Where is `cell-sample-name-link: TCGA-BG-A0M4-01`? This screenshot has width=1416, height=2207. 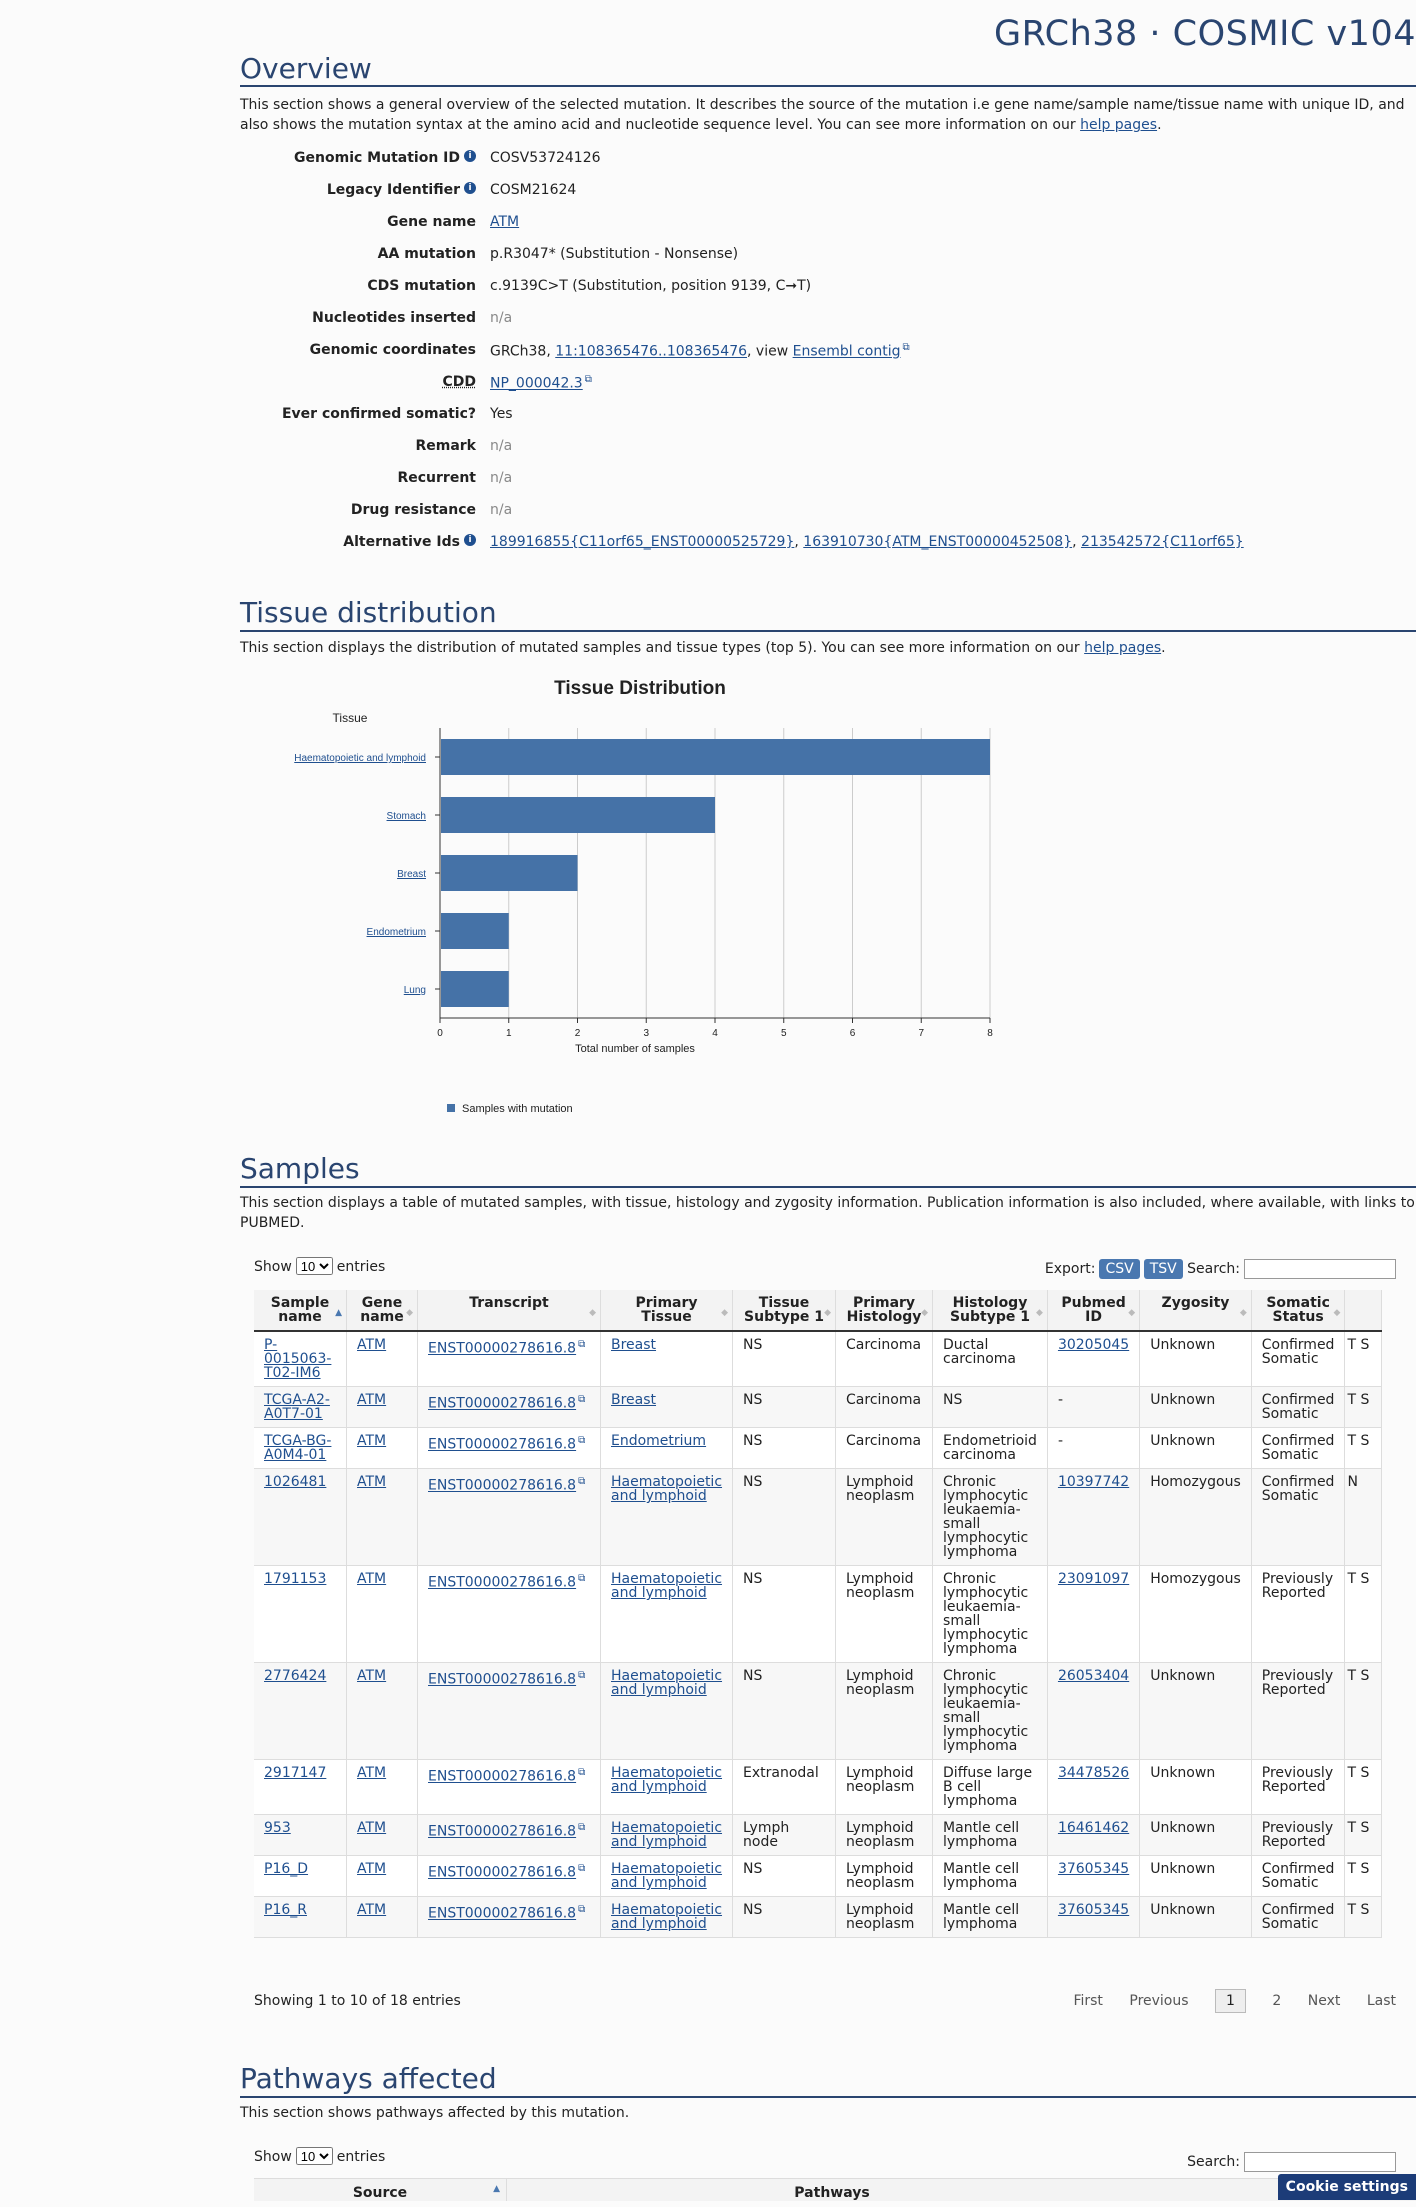
cell-sample-name-link: TCGA-BG-A0M4-01 is located at coordinates (300, 1448).